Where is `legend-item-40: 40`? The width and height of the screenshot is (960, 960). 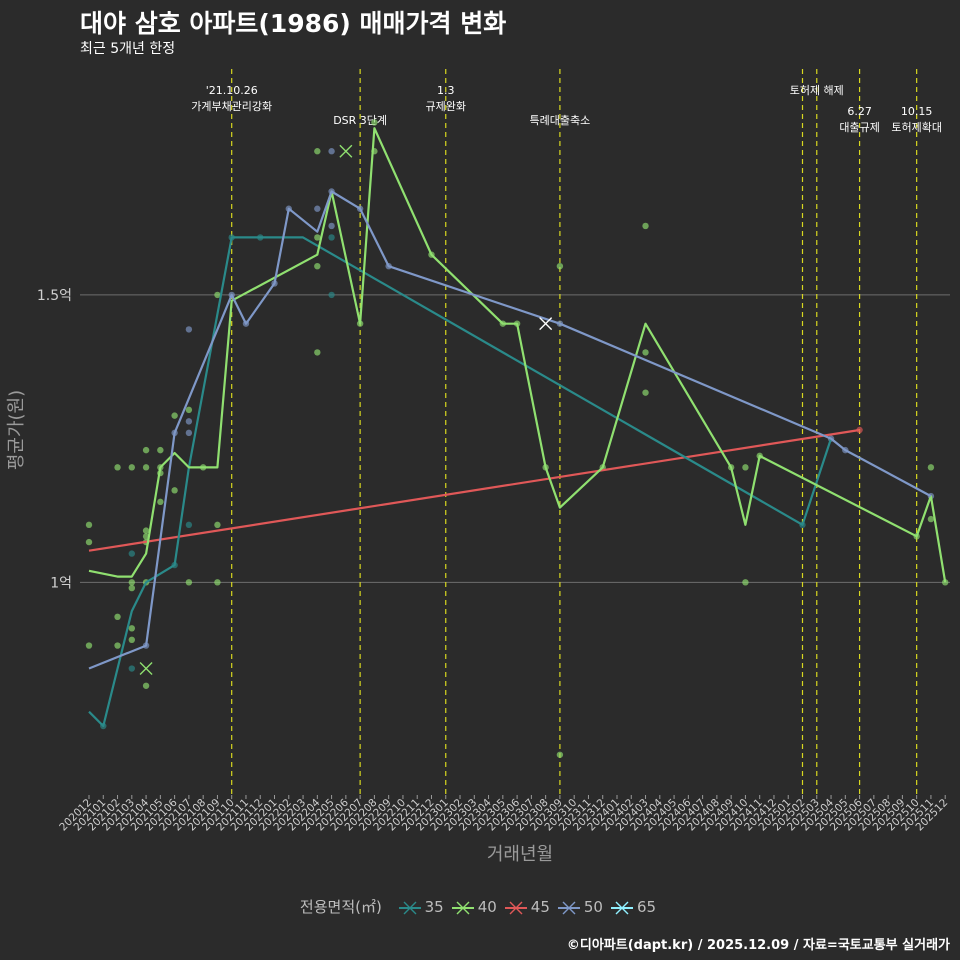
legend-item-40: 40 is located at coordinates (474, 907).